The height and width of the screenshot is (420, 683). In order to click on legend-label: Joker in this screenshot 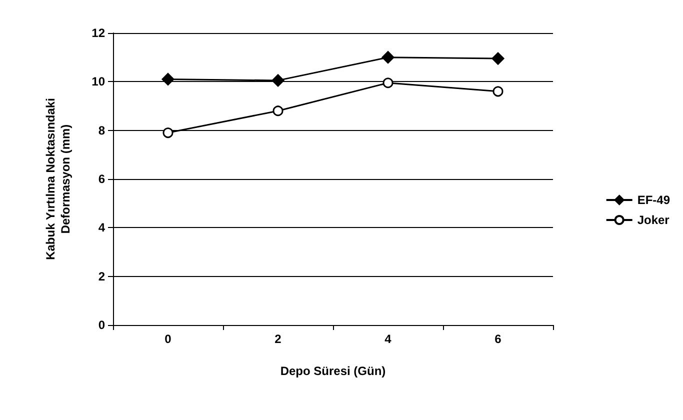, I will do `click(653, 220)`.